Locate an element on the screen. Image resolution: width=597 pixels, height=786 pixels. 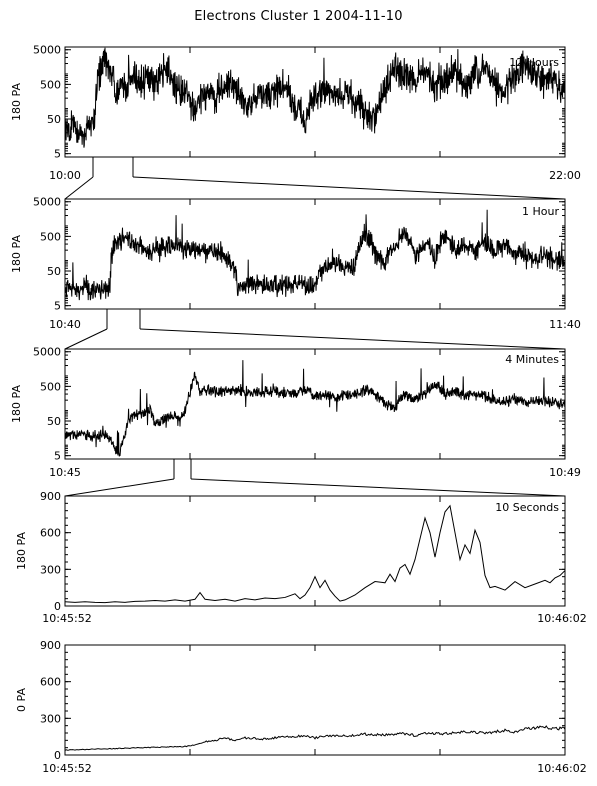
x-tick-label-start: 10:45 is located at coordinates (65, 472).